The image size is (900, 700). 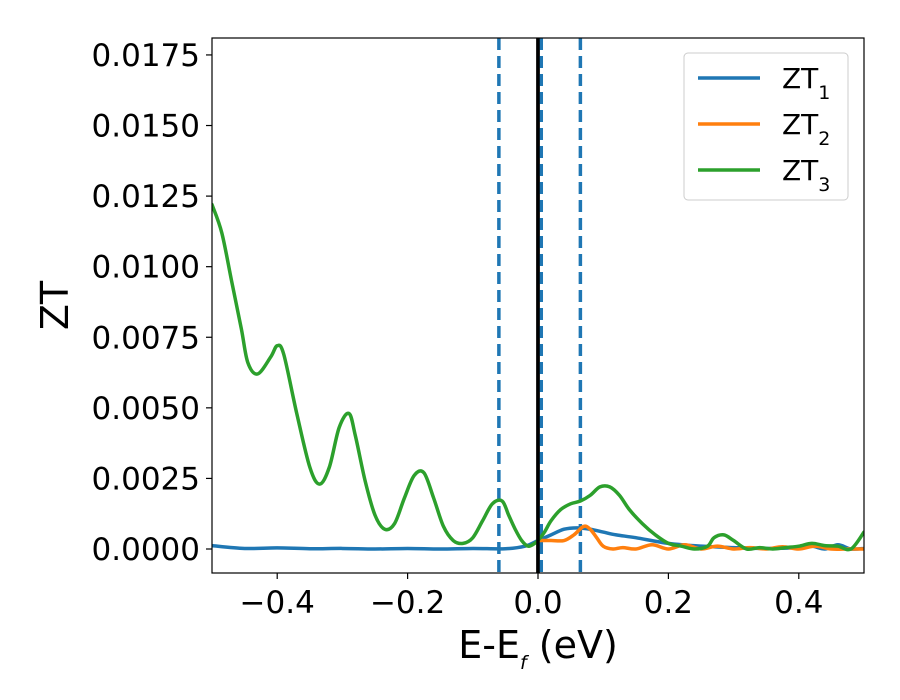 What do you see at coordinates (537, 603) in the screenshot?
I see `x-tick-label: 0.0` at bounding box center [537, 603].